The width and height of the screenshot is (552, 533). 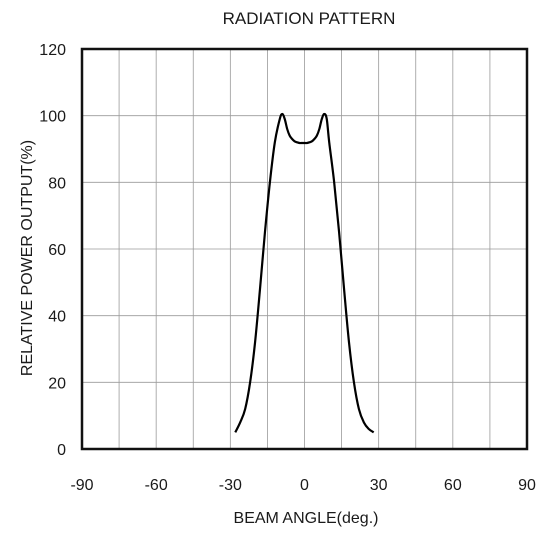 What do you see at coordinates (81, 485) in the screenshot?
I see `x-tick-label: -90` at bounding box center [81, 485].